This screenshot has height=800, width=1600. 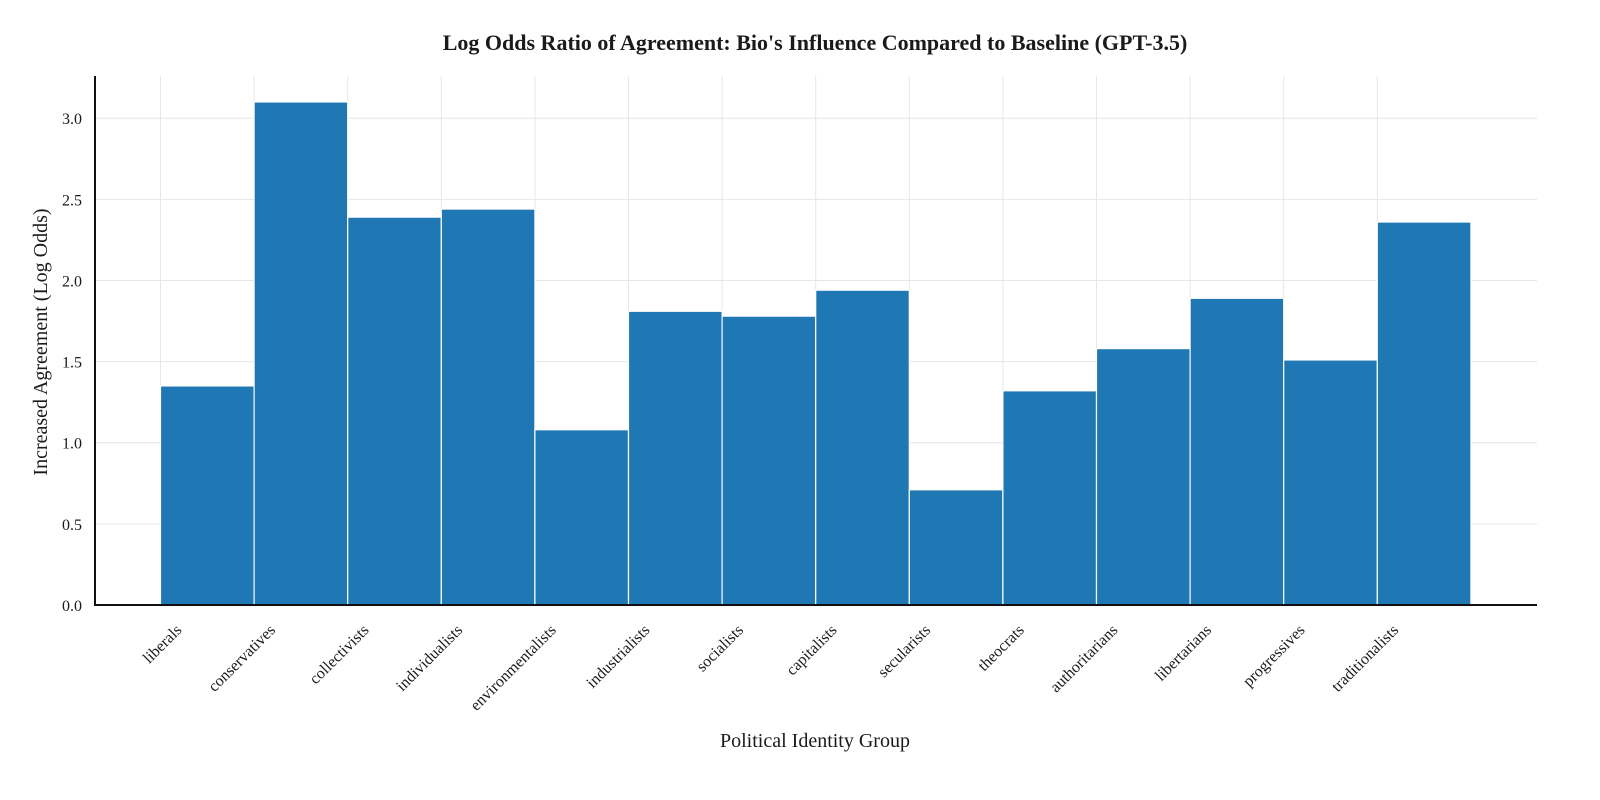 What do you see at coordinates (582, 517) in the screenshot?
I see `bar-environmentalists` at bounding box center [582, 517].